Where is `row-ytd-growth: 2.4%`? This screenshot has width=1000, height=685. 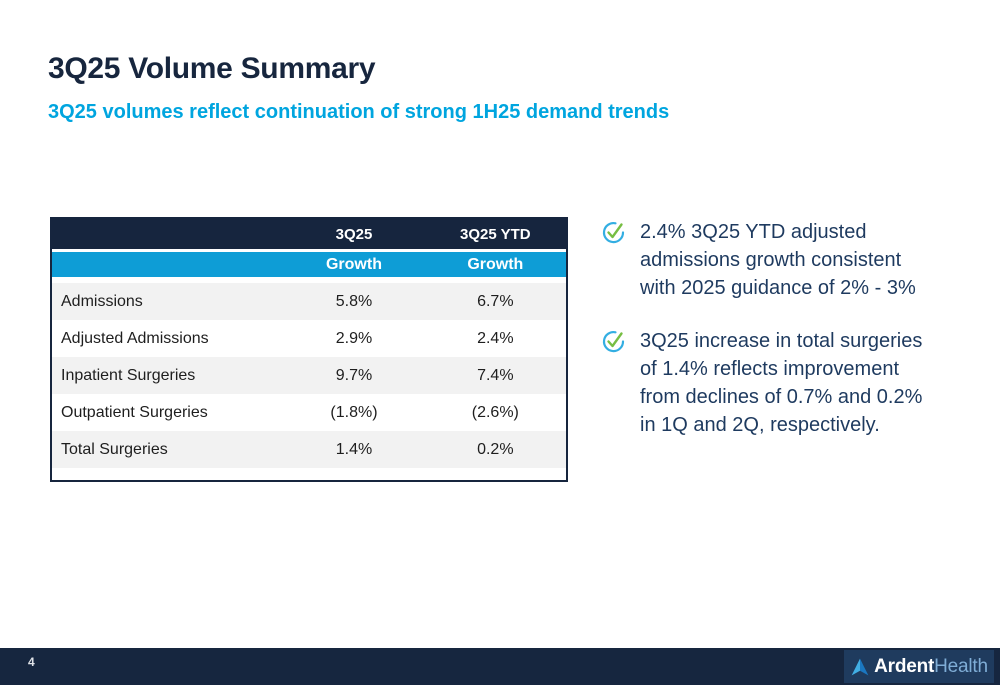 row-ytd-growth: 2.4% is located at coordinates (495, 338).